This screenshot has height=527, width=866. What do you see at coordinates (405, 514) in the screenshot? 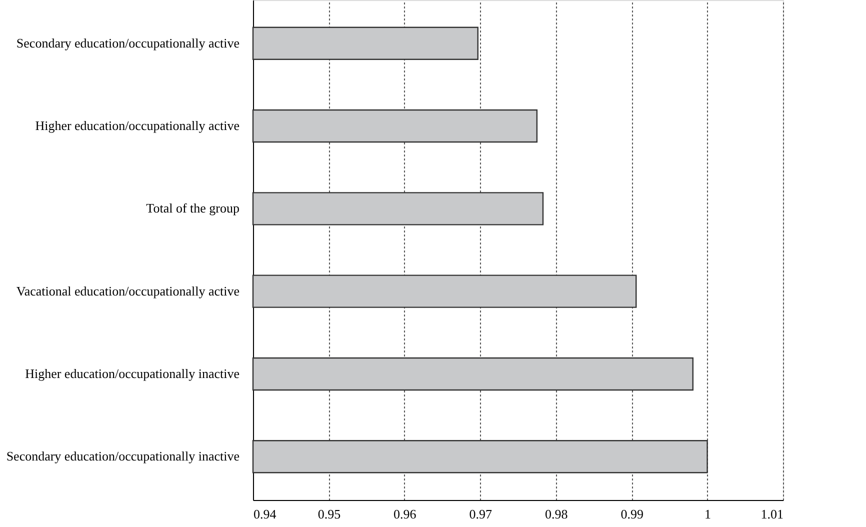
I see `x-tick-label: 0.96` at bounding box center [405, 514].